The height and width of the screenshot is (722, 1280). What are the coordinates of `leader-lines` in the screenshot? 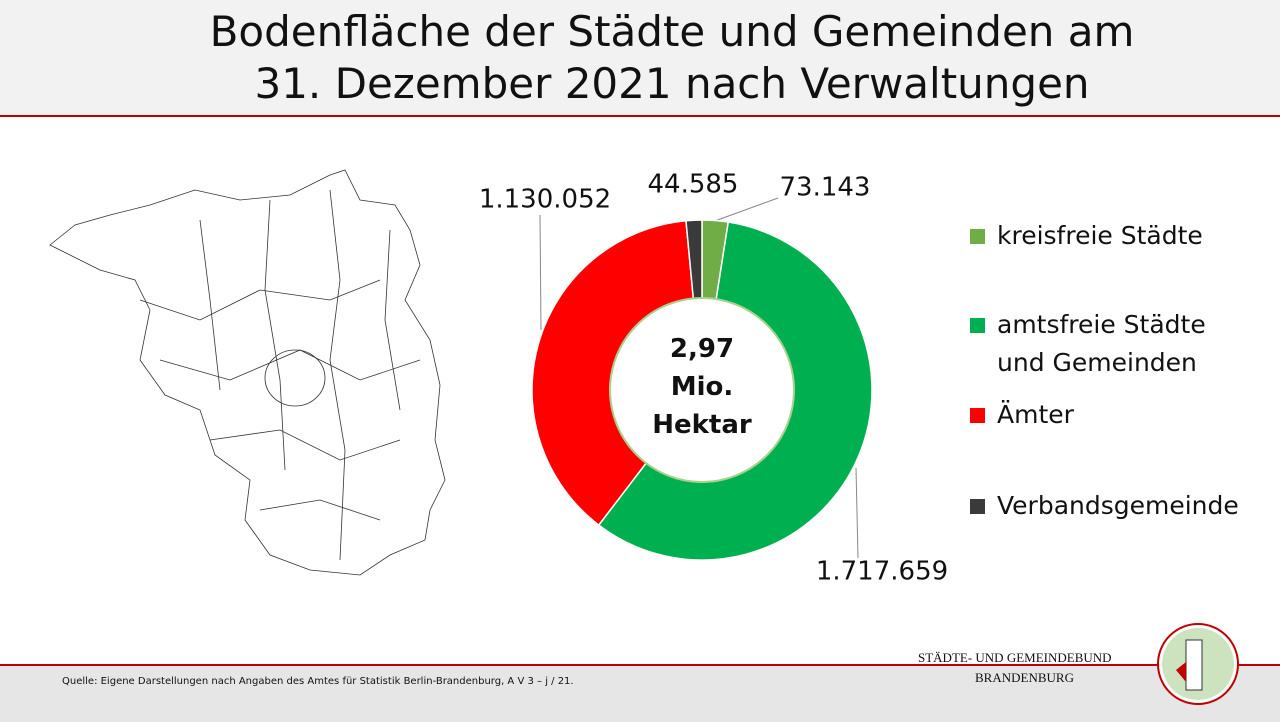 It's located at (699, 378).